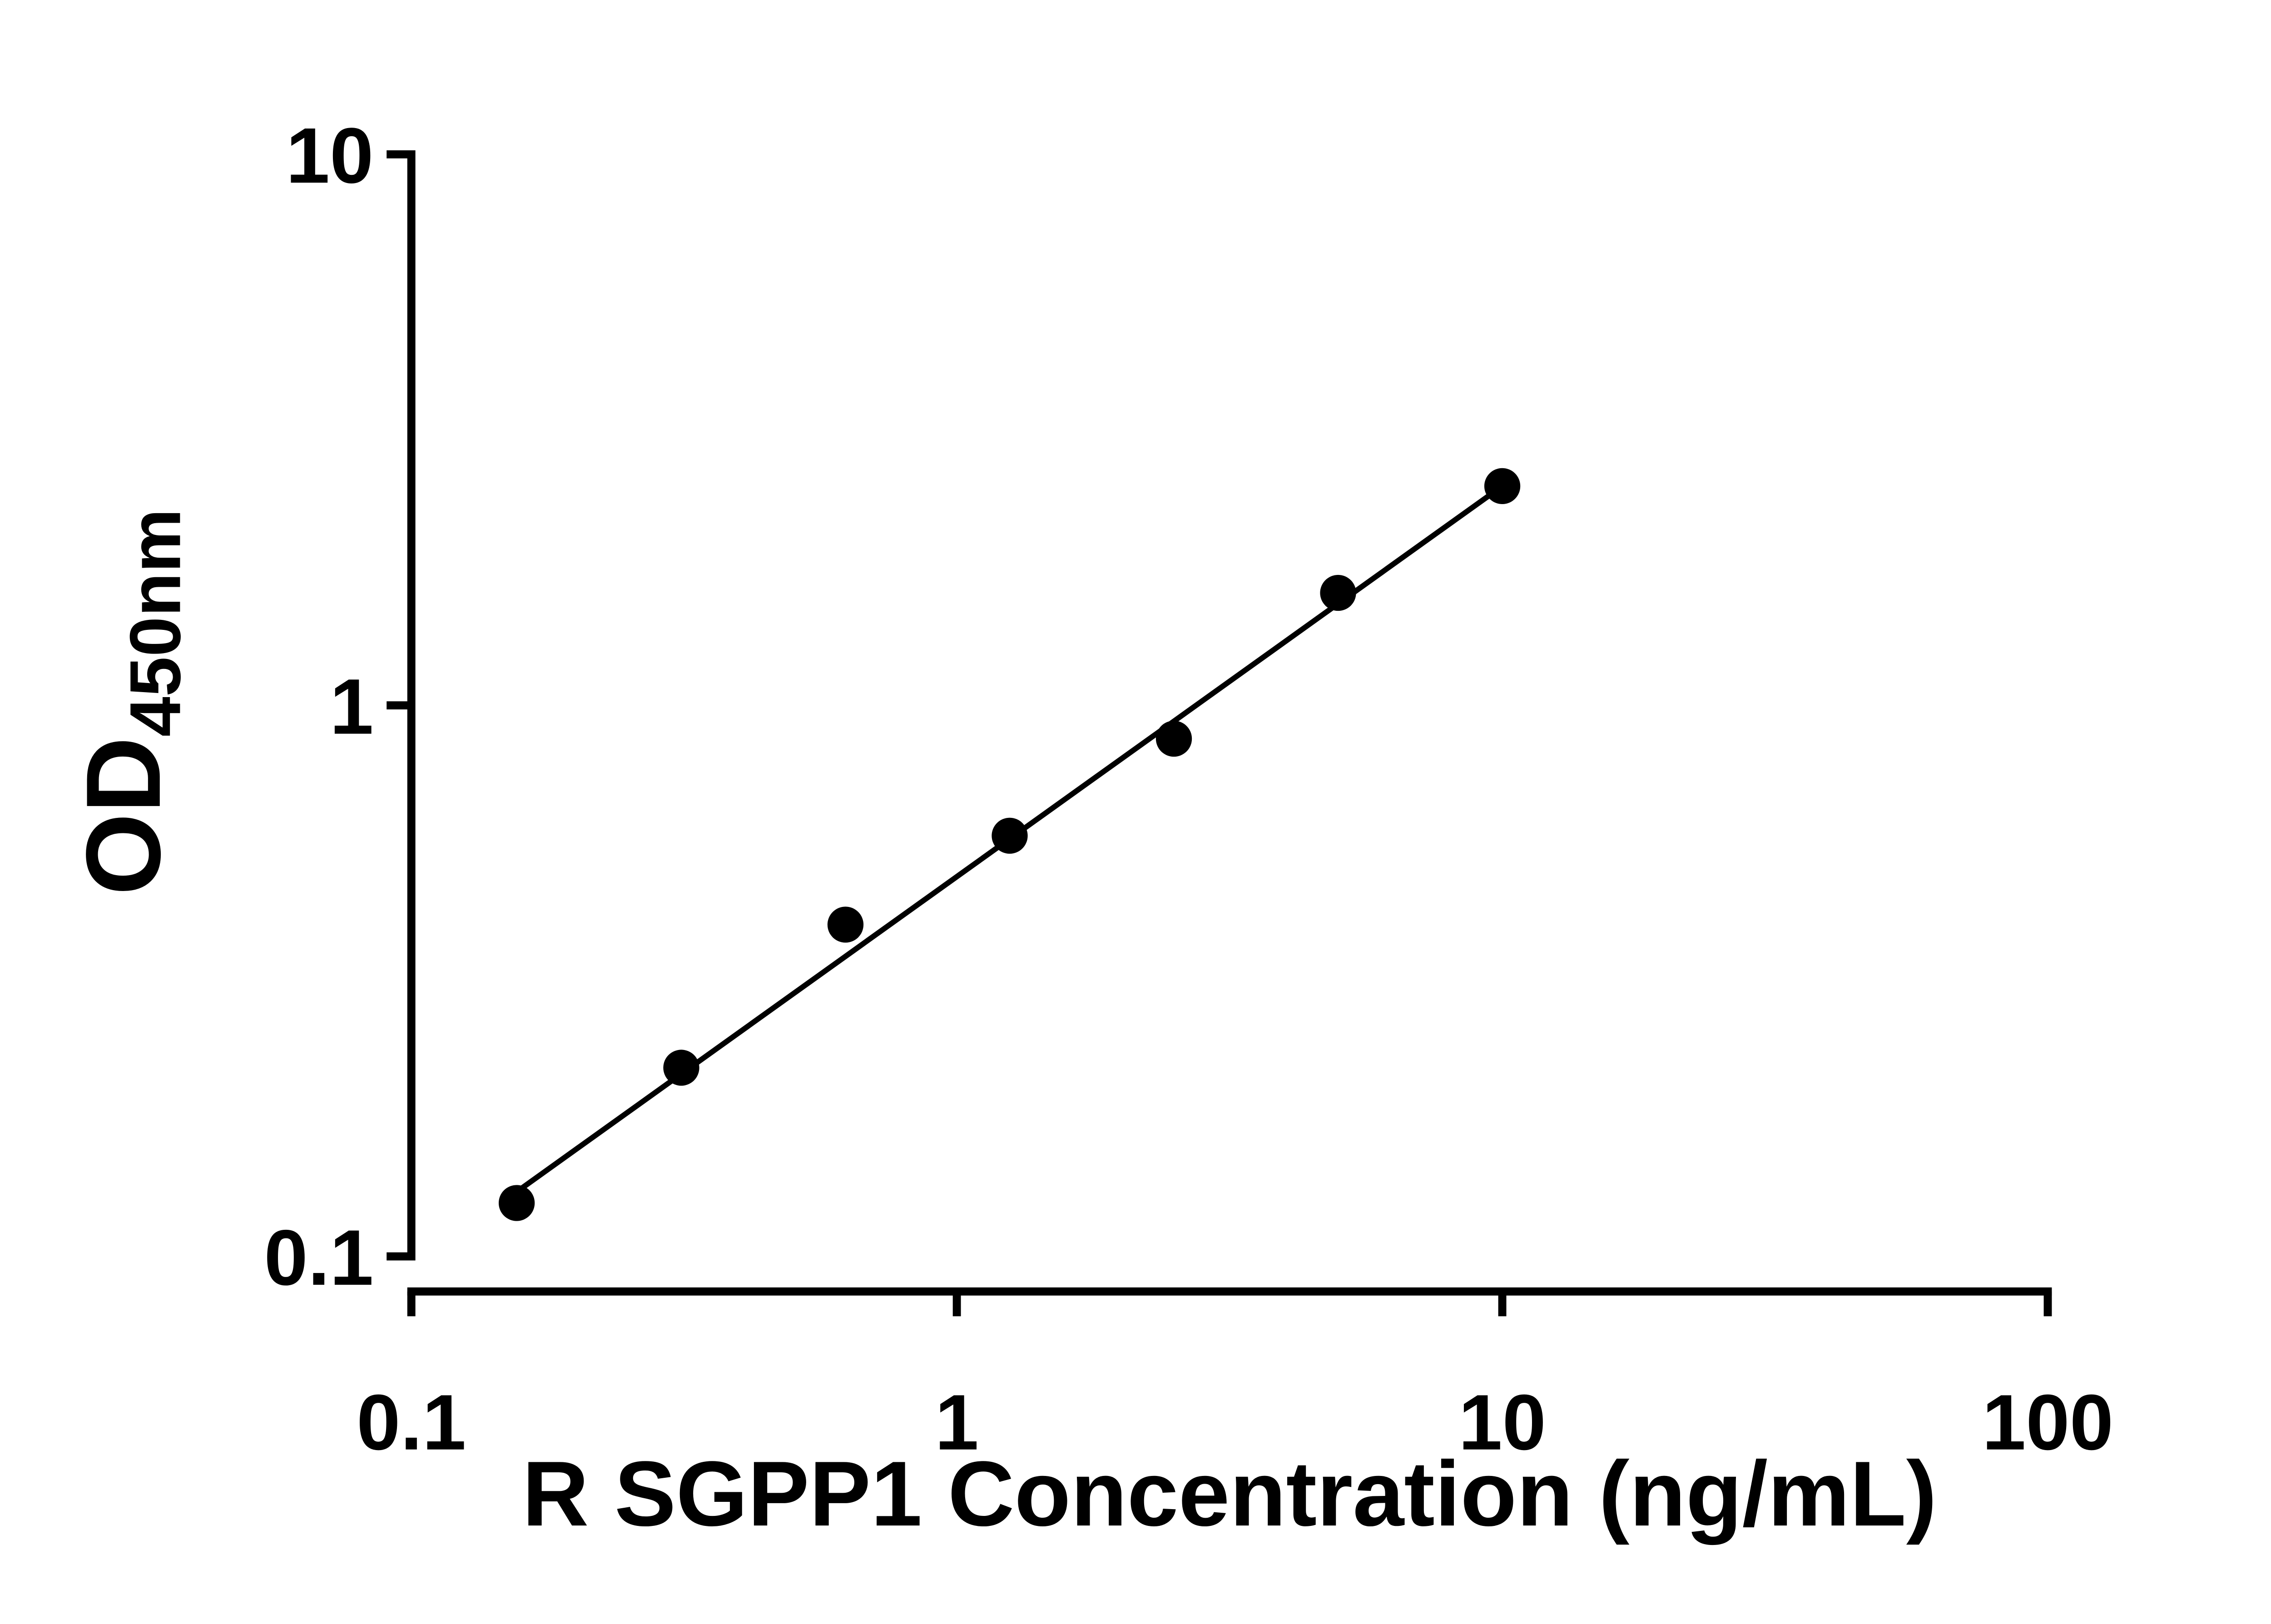 The image size is (2271, 1624). I want to click on y-tick-label: 0.1, so click(318, 1257).